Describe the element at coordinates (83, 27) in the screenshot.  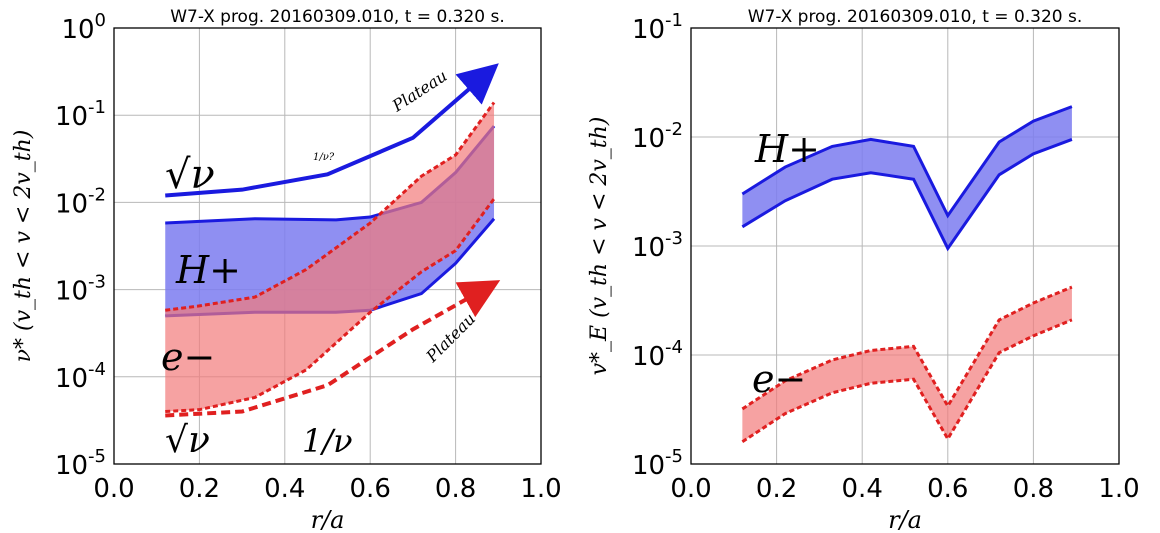
I see `y-tick-label: 10⁰` at that location.